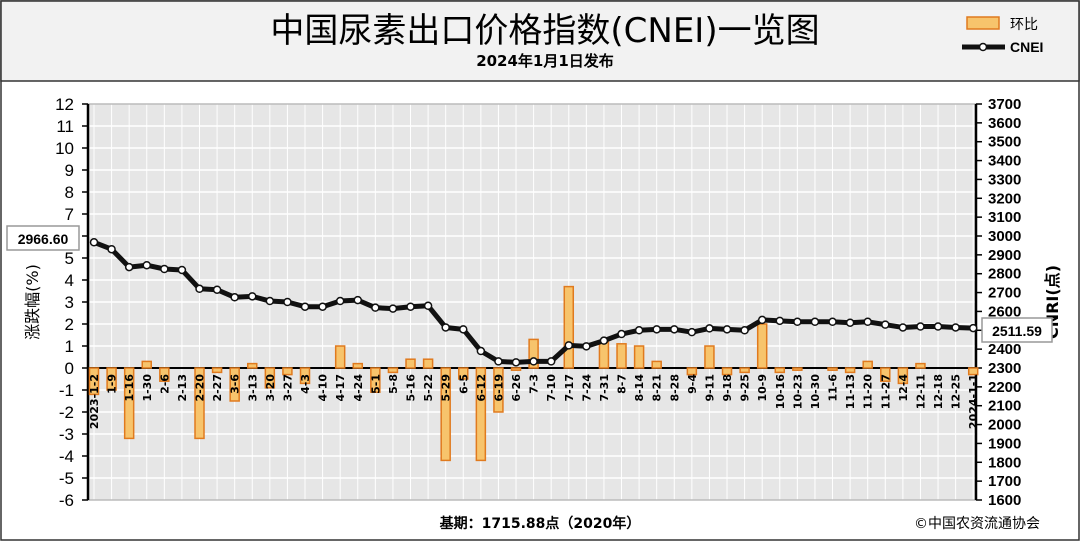 The image size is (1080, 541). Describe the element at coordinates (498, 388) in the screenshot. I see `x-tick-label: 6-19` at that location.